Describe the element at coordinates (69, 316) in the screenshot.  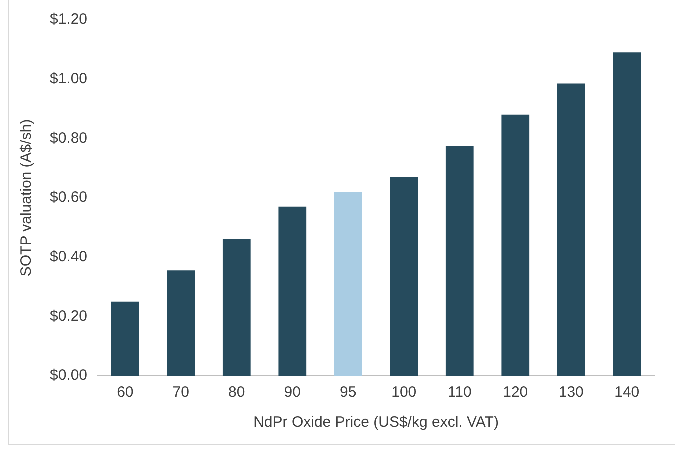
I see `y-tick-label: $0.20` at that location.